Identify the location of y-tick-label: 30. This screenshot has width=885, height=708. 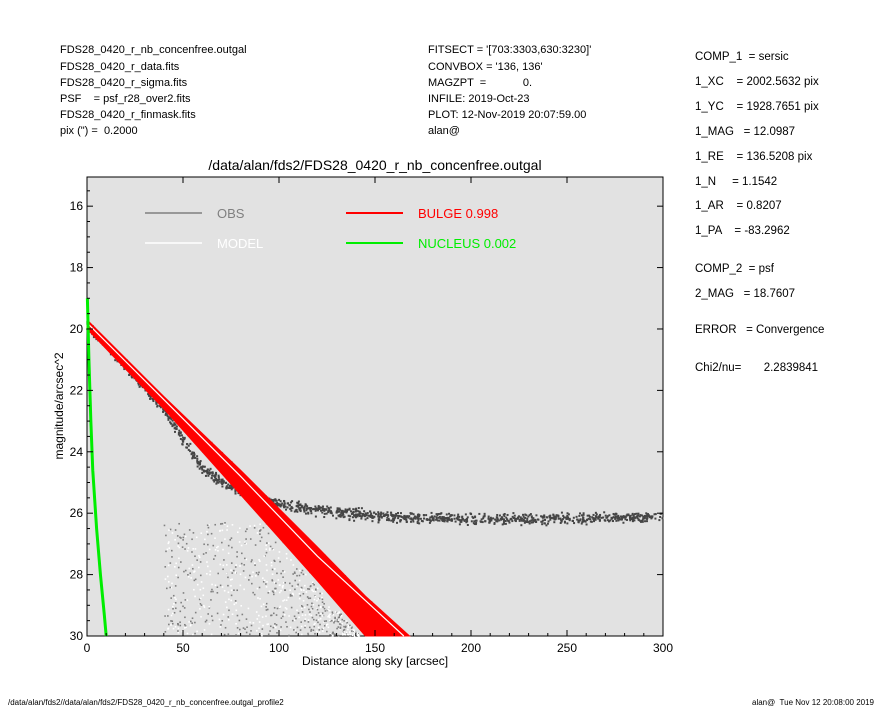
(77, 636).